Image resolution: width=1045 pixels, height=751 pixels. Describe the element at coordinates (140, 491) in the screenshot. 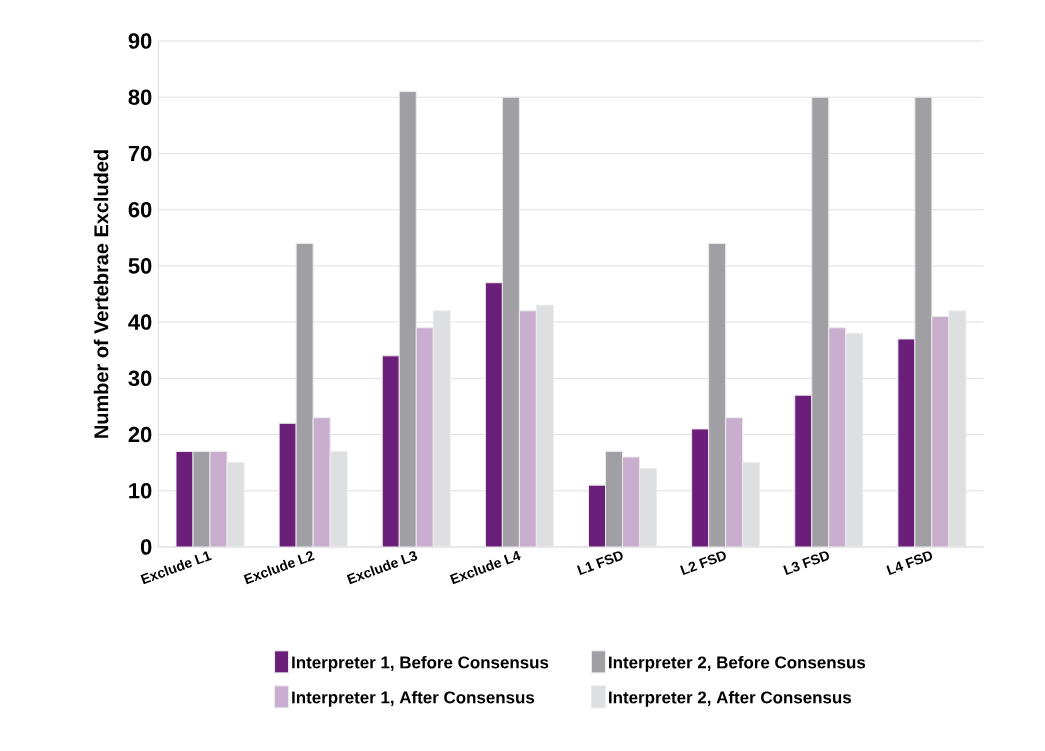

I see `y-tick-label: 10` at that location.